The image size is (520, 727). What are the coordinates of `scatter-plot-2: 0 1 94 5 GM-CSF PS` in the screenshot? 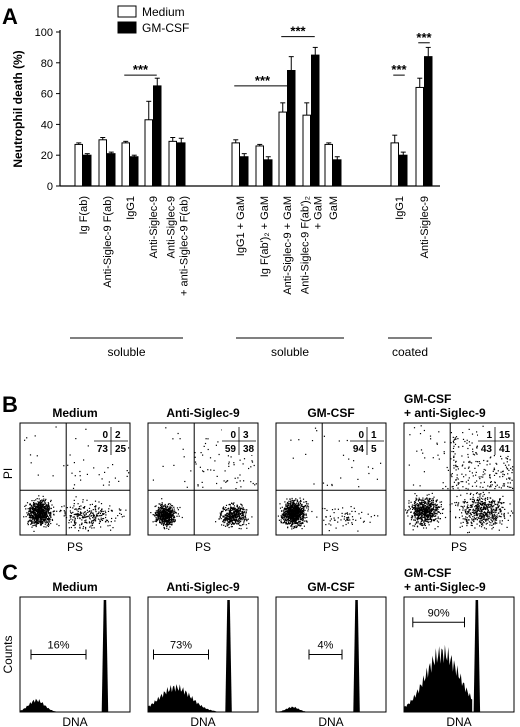 It's located at (331, 480).